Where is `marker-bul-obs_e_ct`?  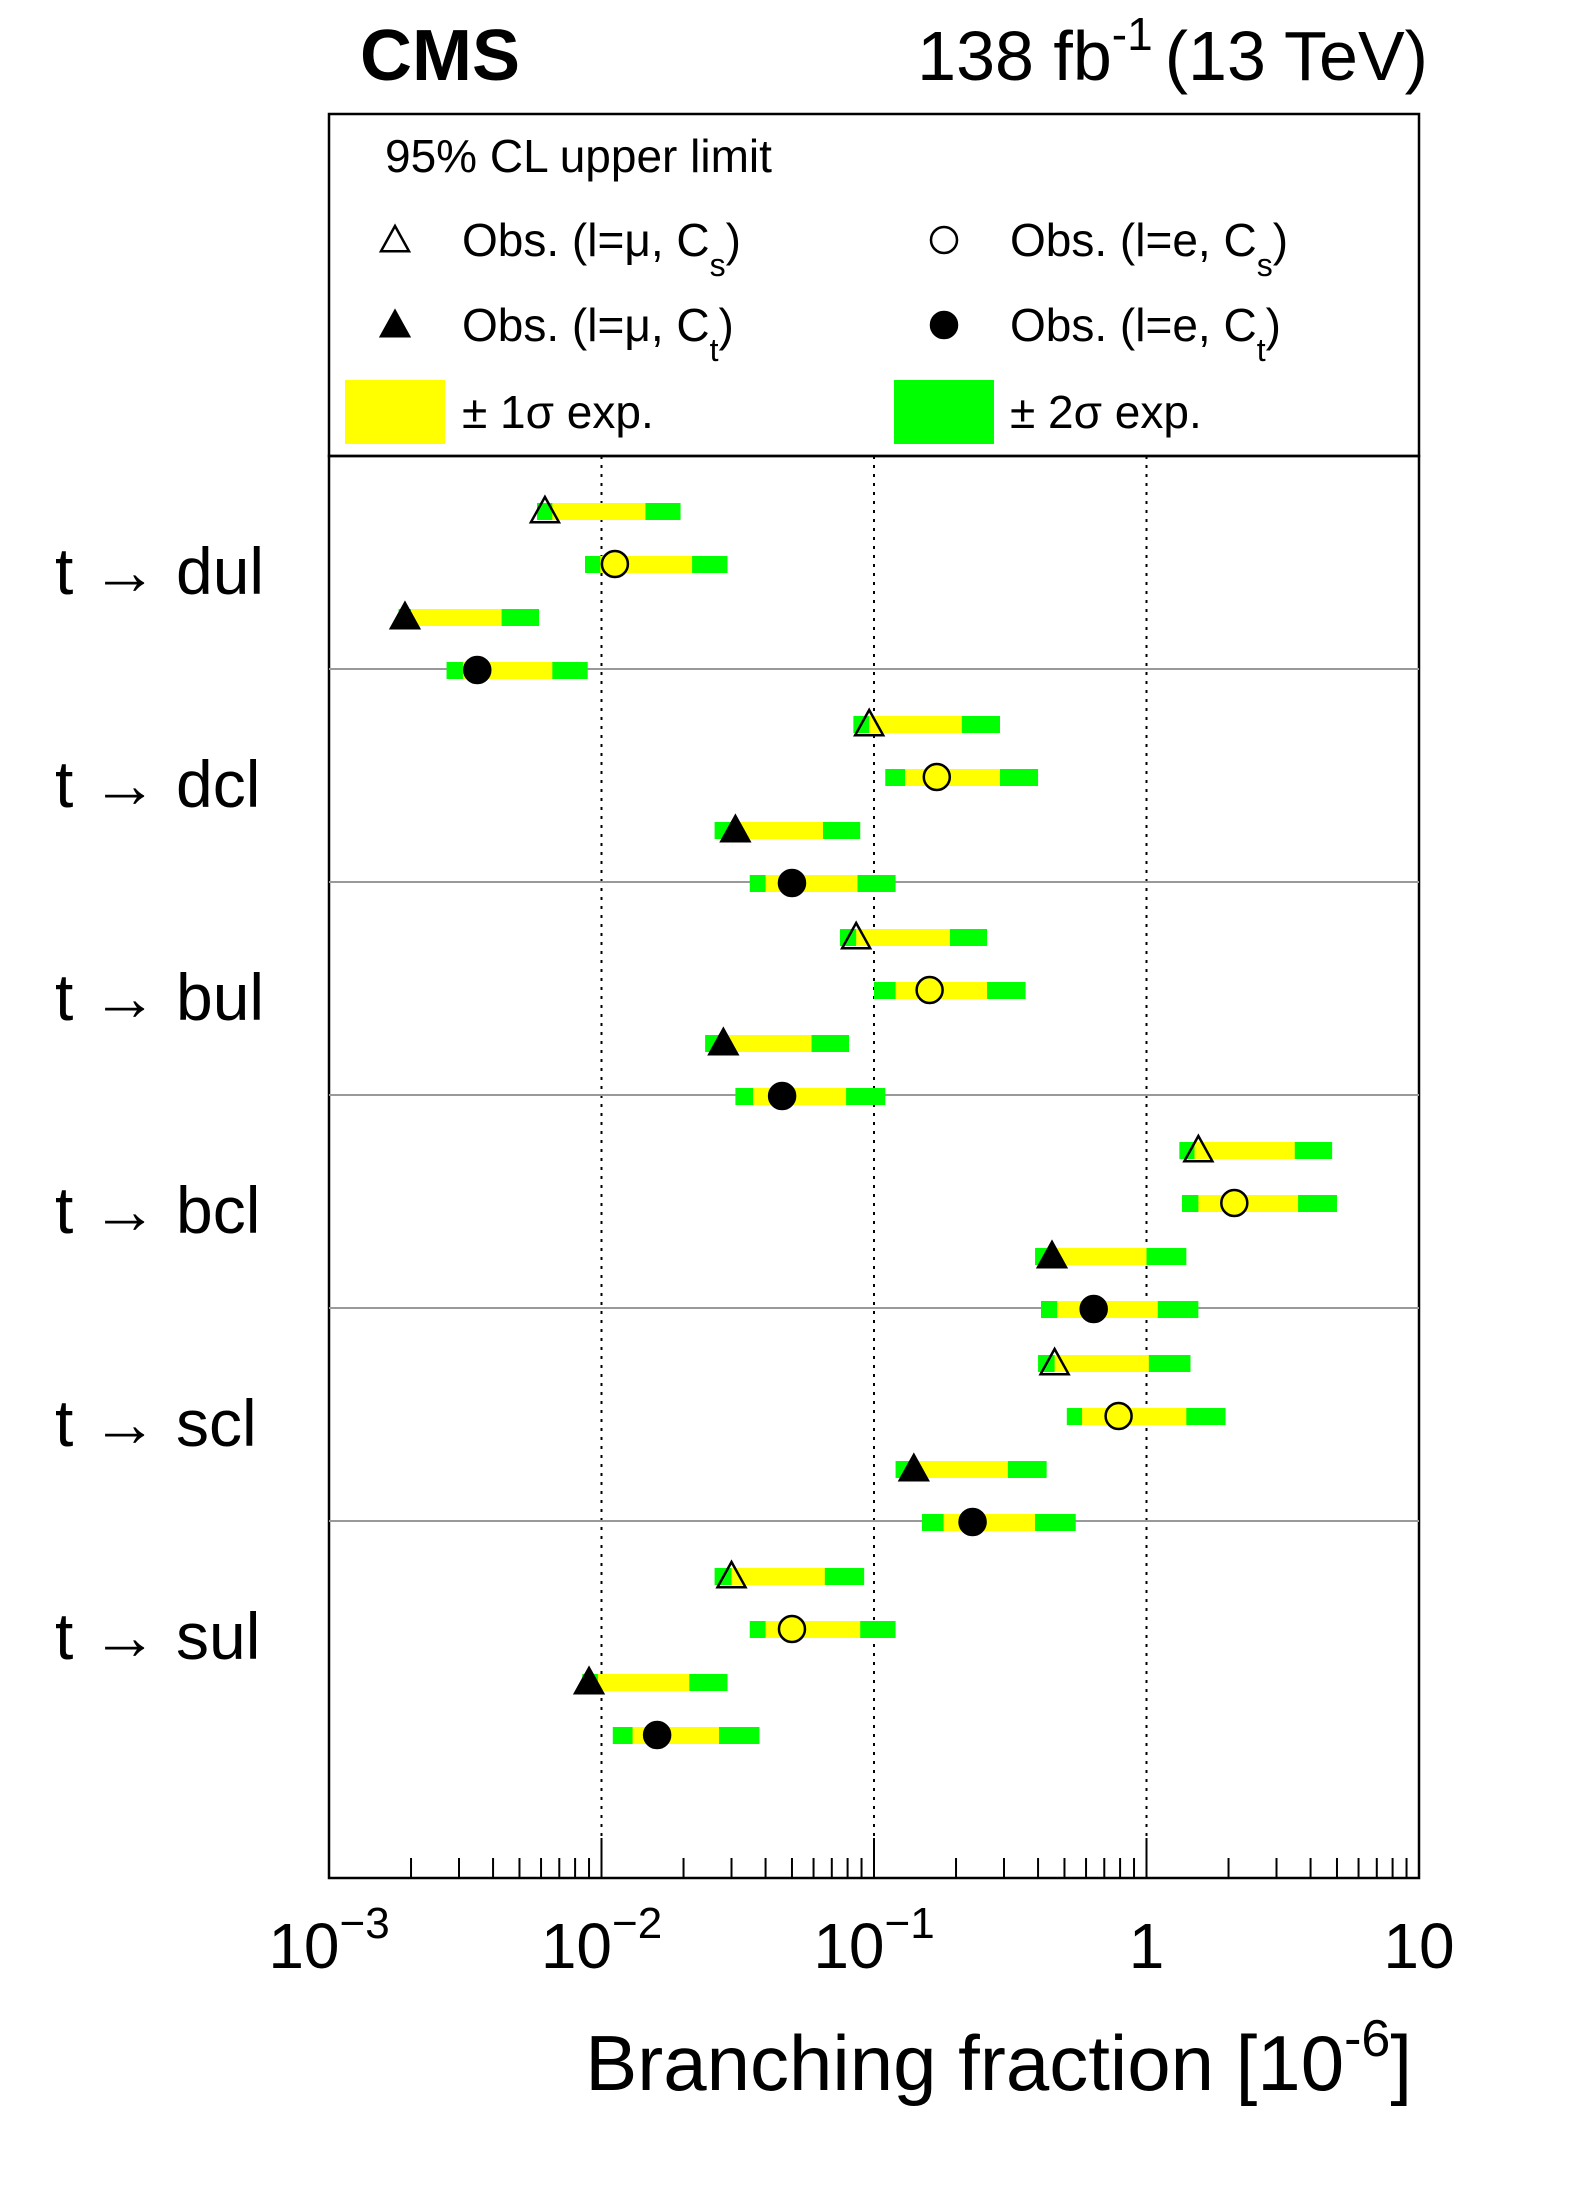
marker-bul-obs_e_ct is located at coordinates (782, 1096).